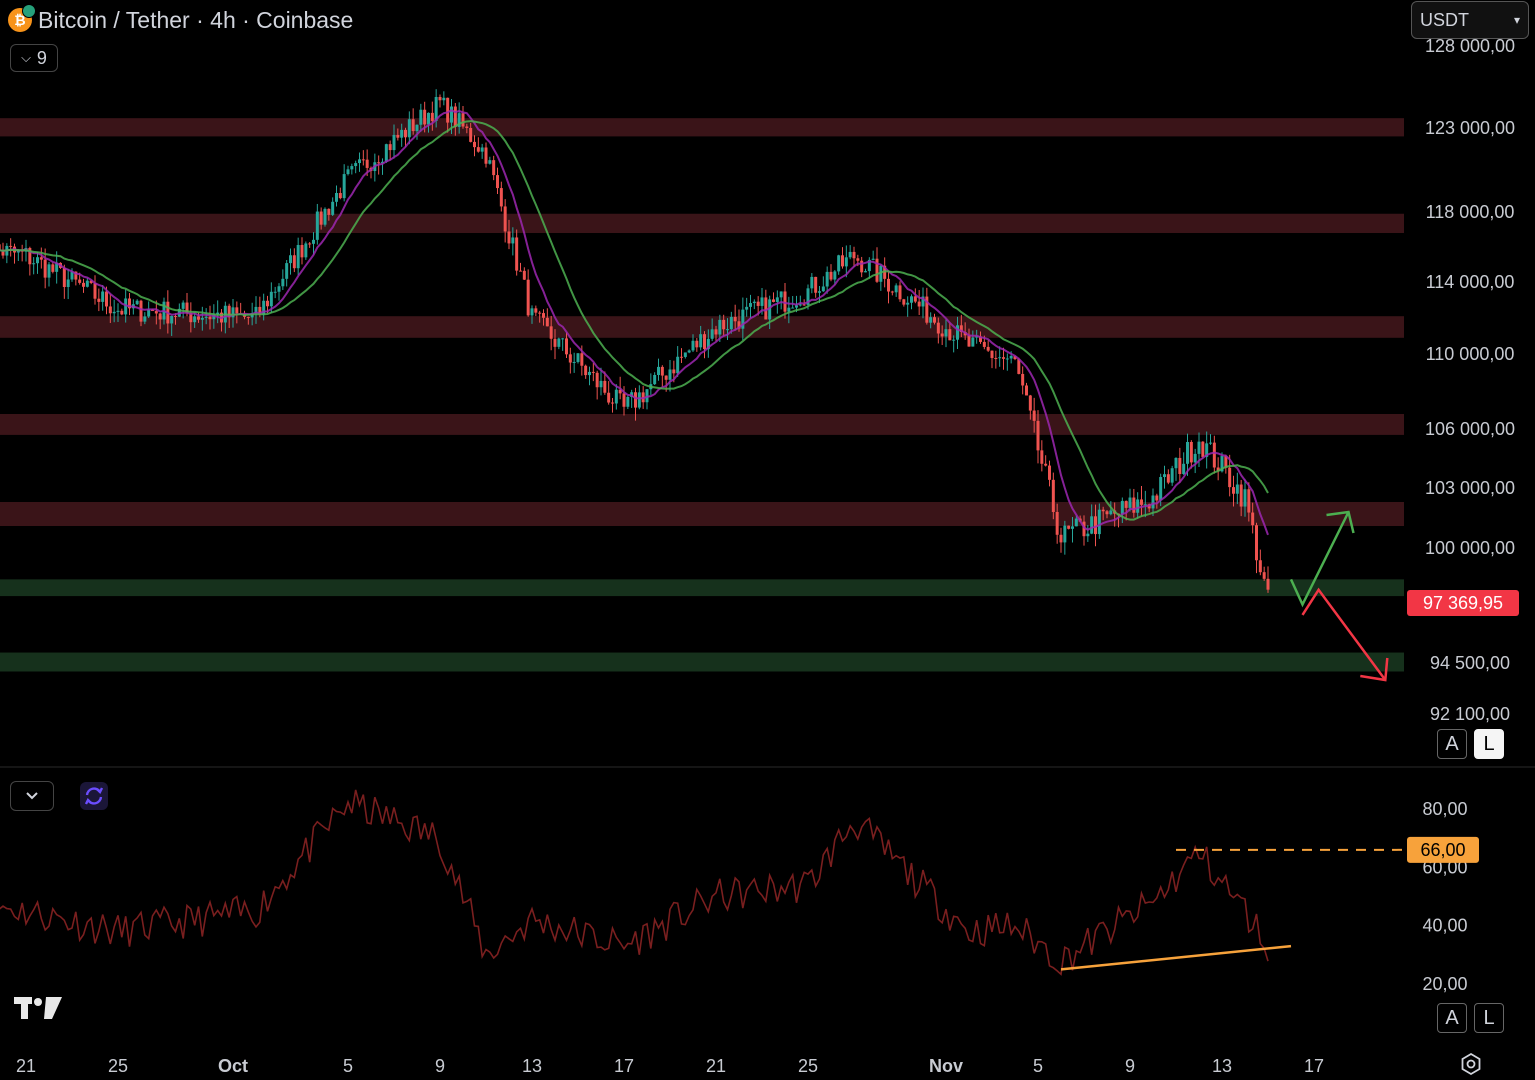  Describe the element at coordinates (39, 1008) in the screenshot. I see `tradingview-logo` at that location.